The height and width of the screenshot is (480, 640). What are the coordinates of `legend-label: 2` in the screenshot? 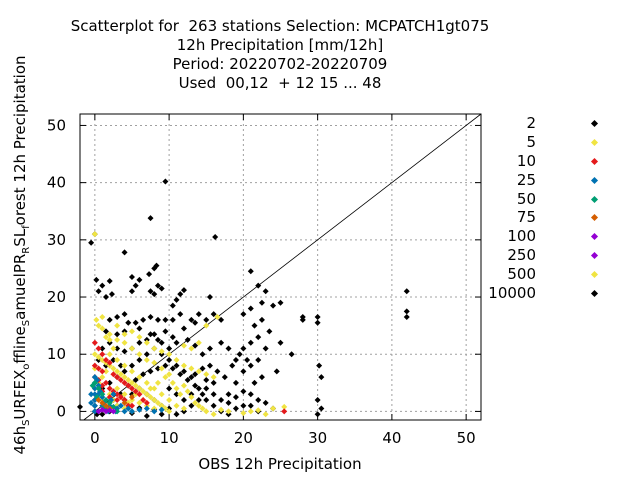 It's located at (531, 123).